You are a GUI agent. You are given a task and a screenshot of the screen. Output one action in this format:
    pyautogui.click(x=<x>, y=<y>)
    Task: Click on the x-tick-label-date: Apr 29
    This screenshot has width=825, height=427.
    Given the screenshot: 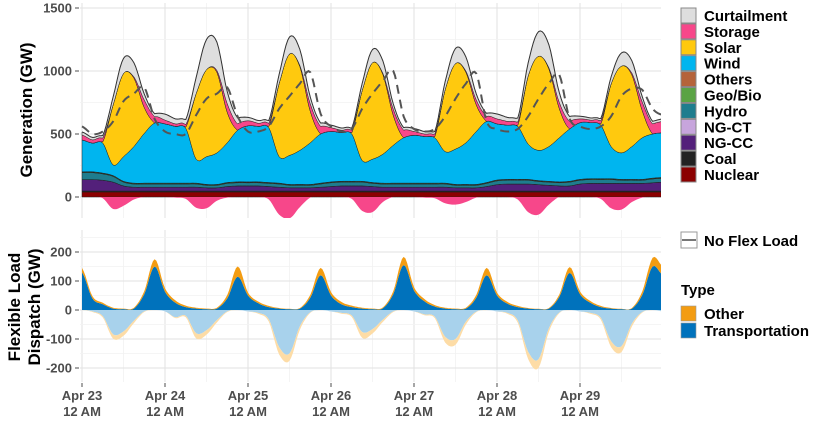 What is the action you would take?
    pyautogui.click(x=580, y=395)
    